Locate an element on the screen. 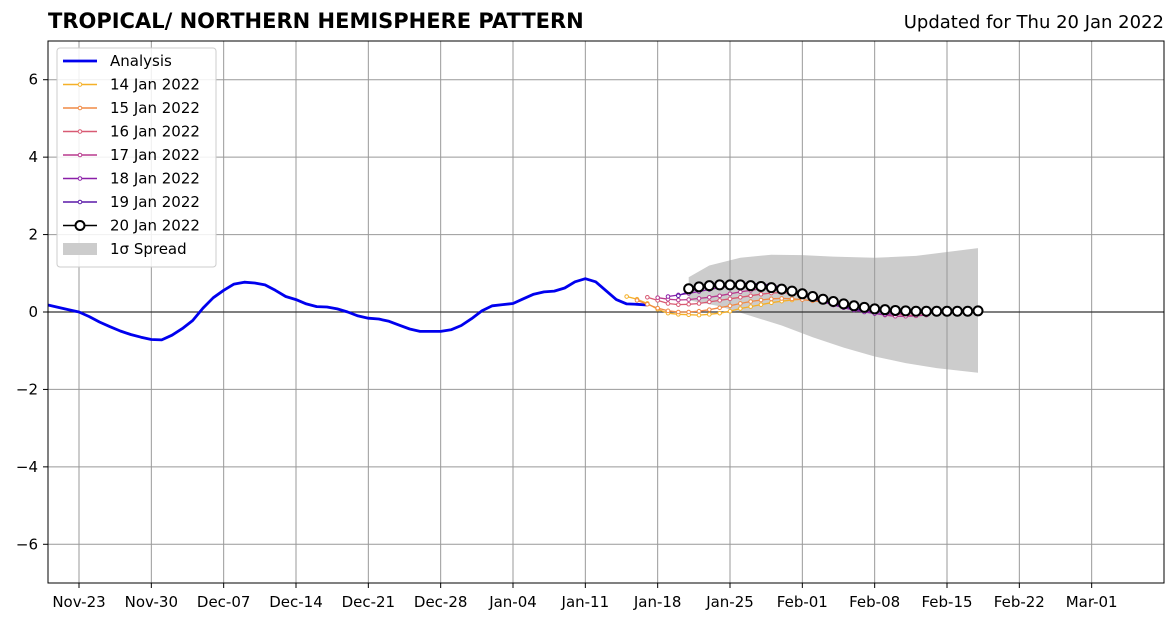  y-tick-label: 6 is located at coordinates (33, 80).